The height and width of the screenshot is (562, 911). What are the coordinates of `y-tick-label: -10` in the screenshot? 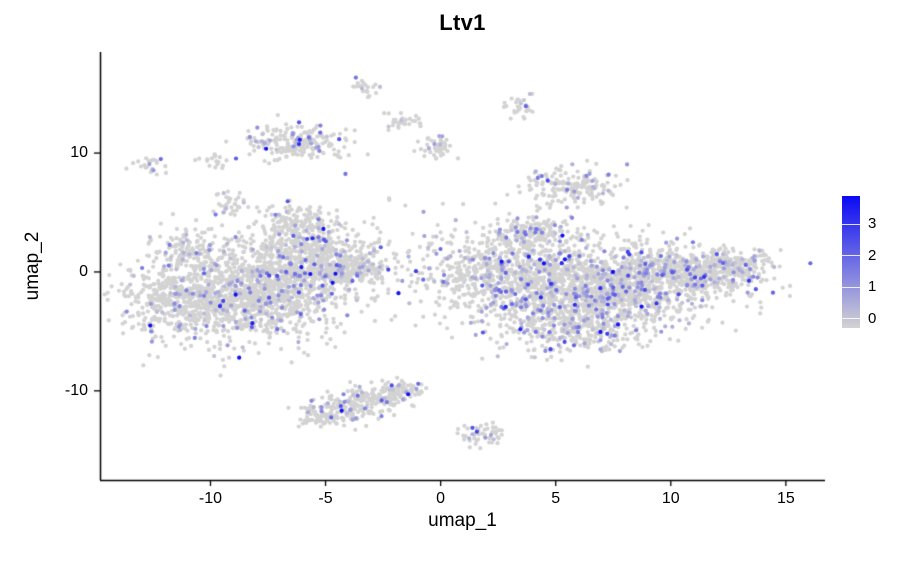 It's located at (76, 390).